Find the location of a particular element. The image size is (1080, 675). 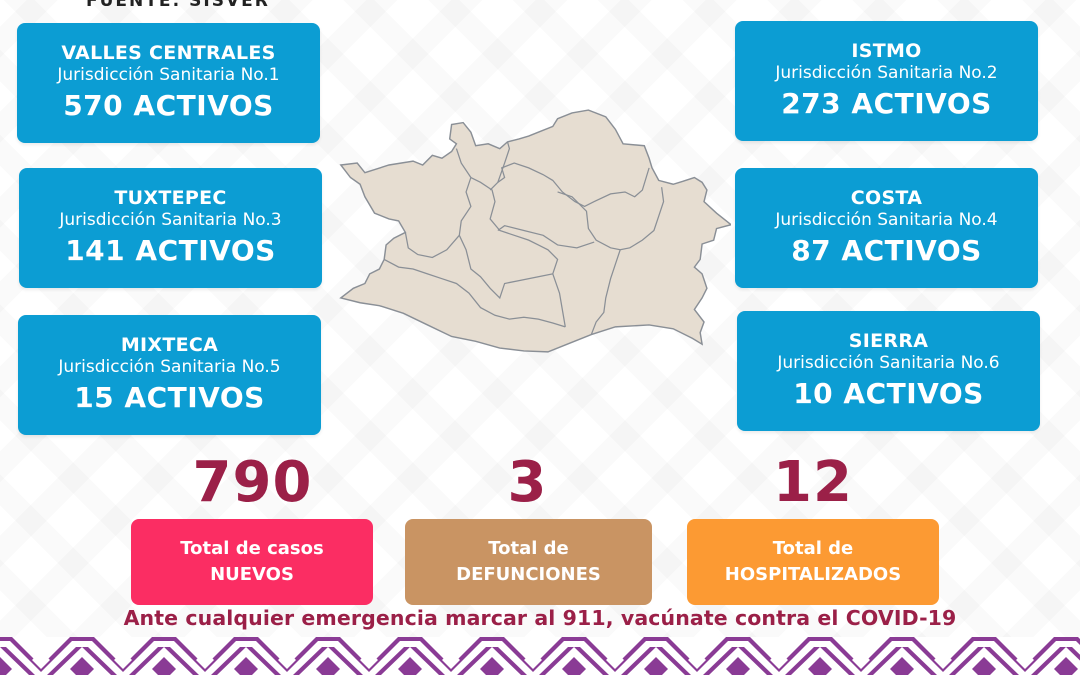

jurisdiction-active-count: 87 ACTIVOS is located at coordinates (886, 250).